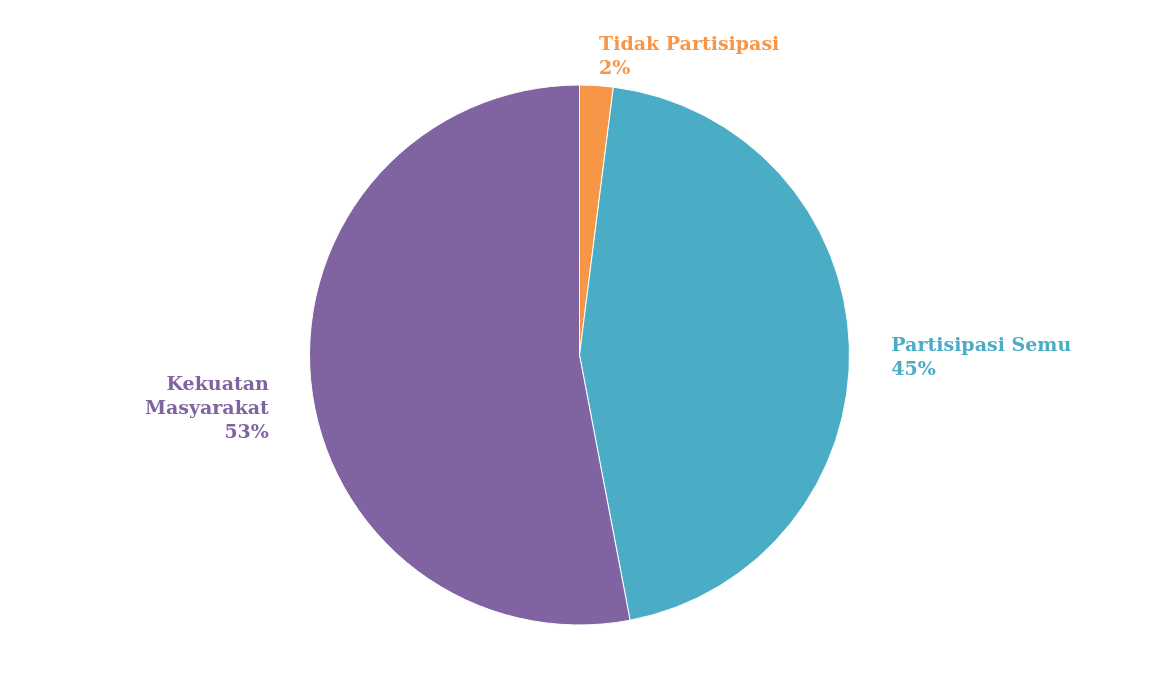 The width and height of the screenshot is (1159, 700). What do you see at coordinates (615, 66) in the screenshot?
I see `data-label: 2%` at bounding box center [615, 66].